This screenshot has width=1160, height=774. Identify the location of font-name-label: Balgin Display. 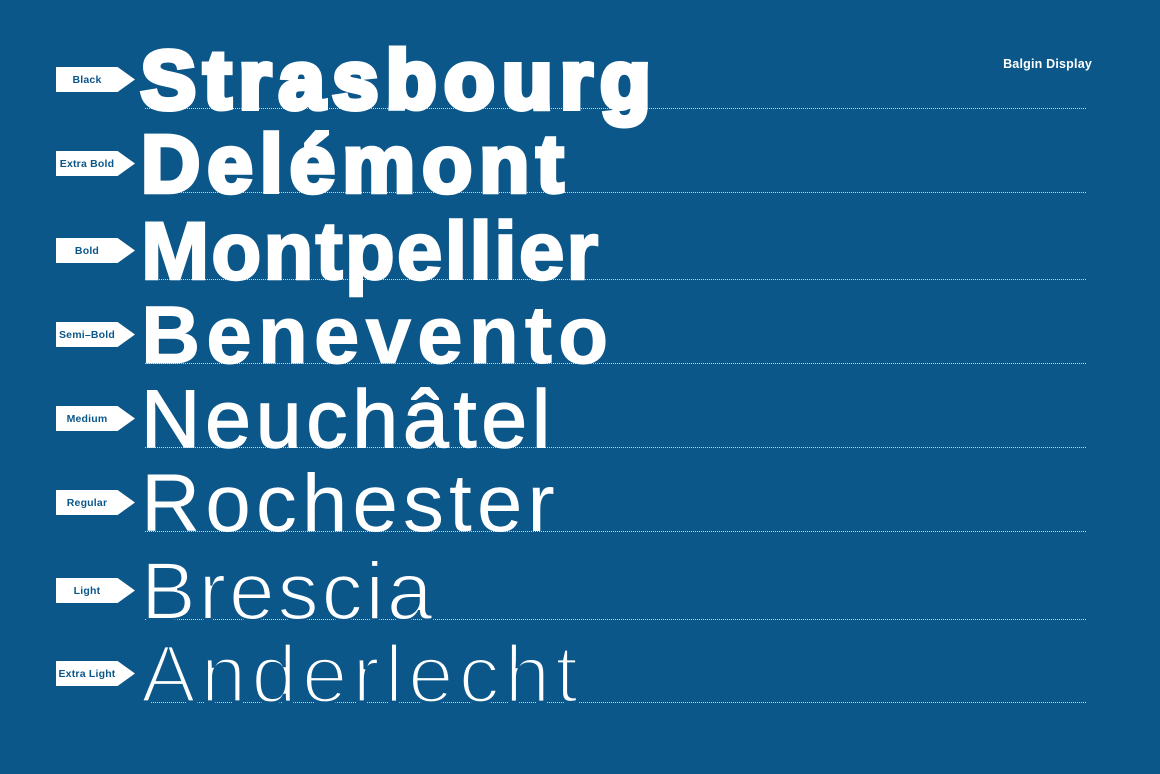
(1047, 64).